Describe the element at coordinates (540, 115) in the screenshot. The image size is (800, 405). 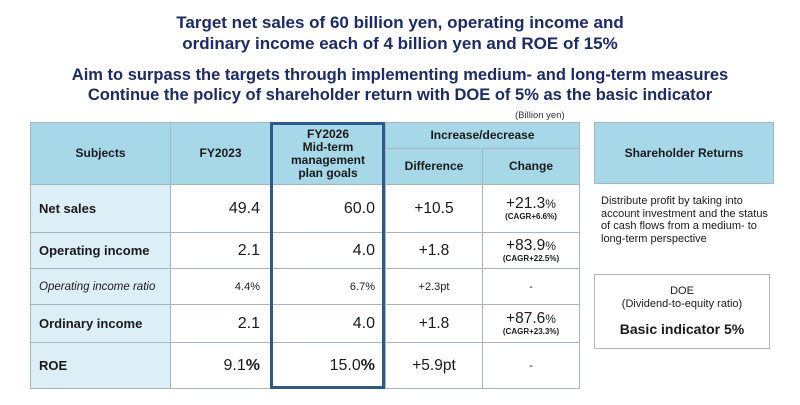
I see `unit-label: (Billion yen)` at that location.